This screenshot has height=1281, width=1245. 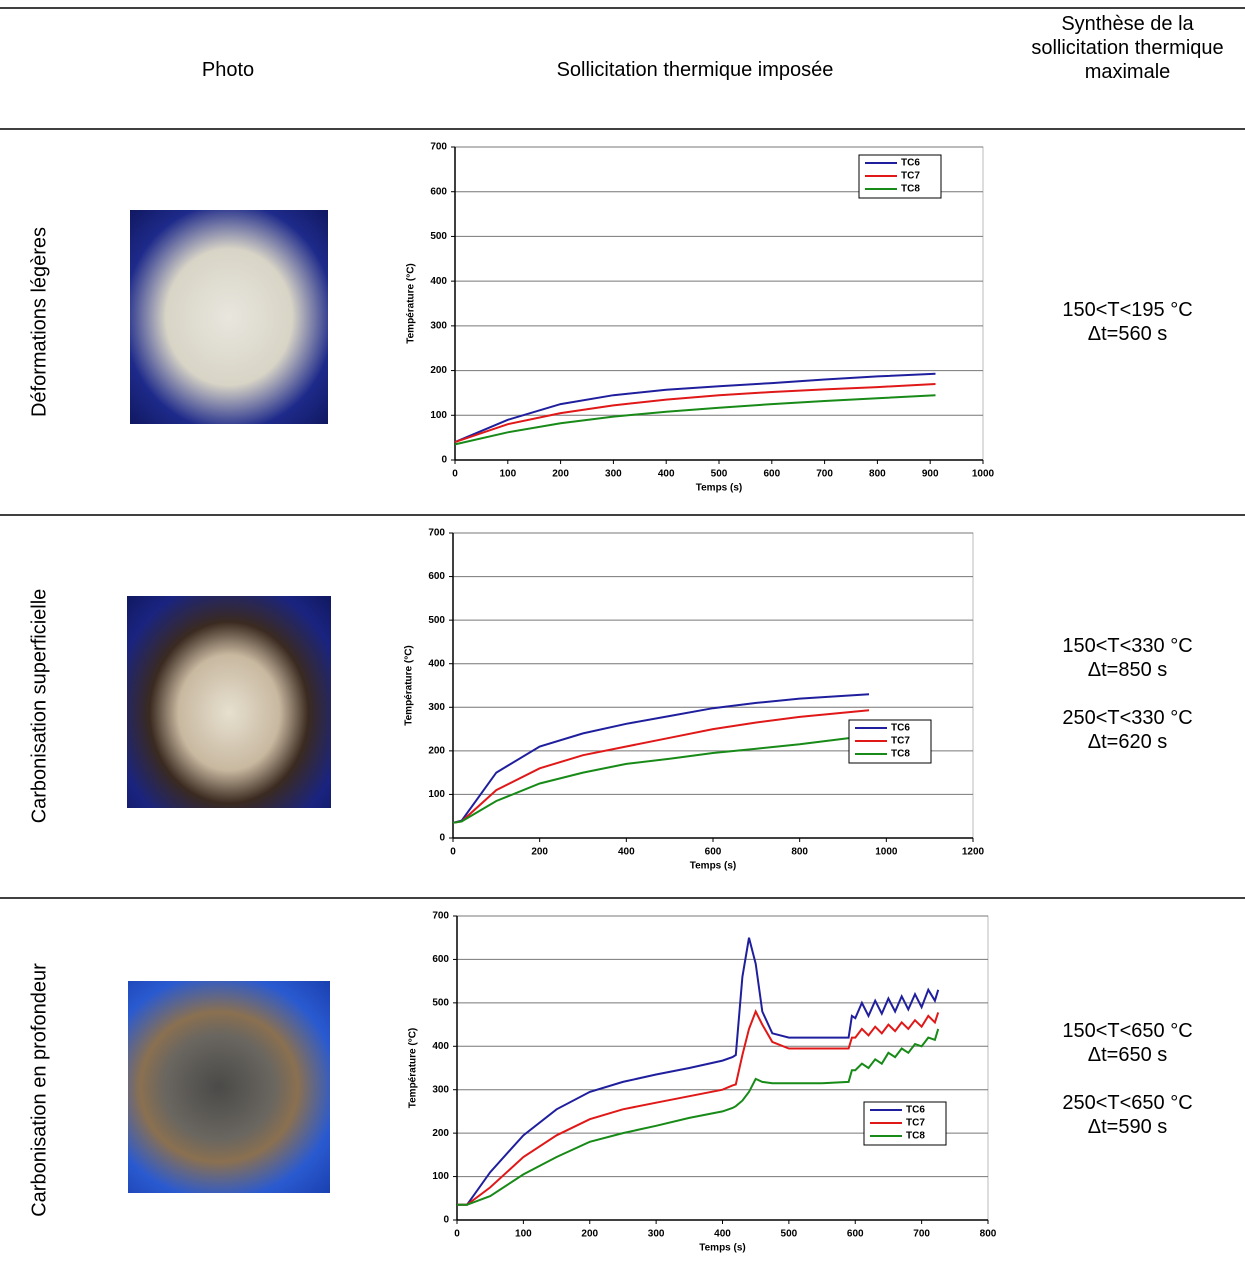 I want to click on x-tick-label: 900, so click(x=930, y=474).